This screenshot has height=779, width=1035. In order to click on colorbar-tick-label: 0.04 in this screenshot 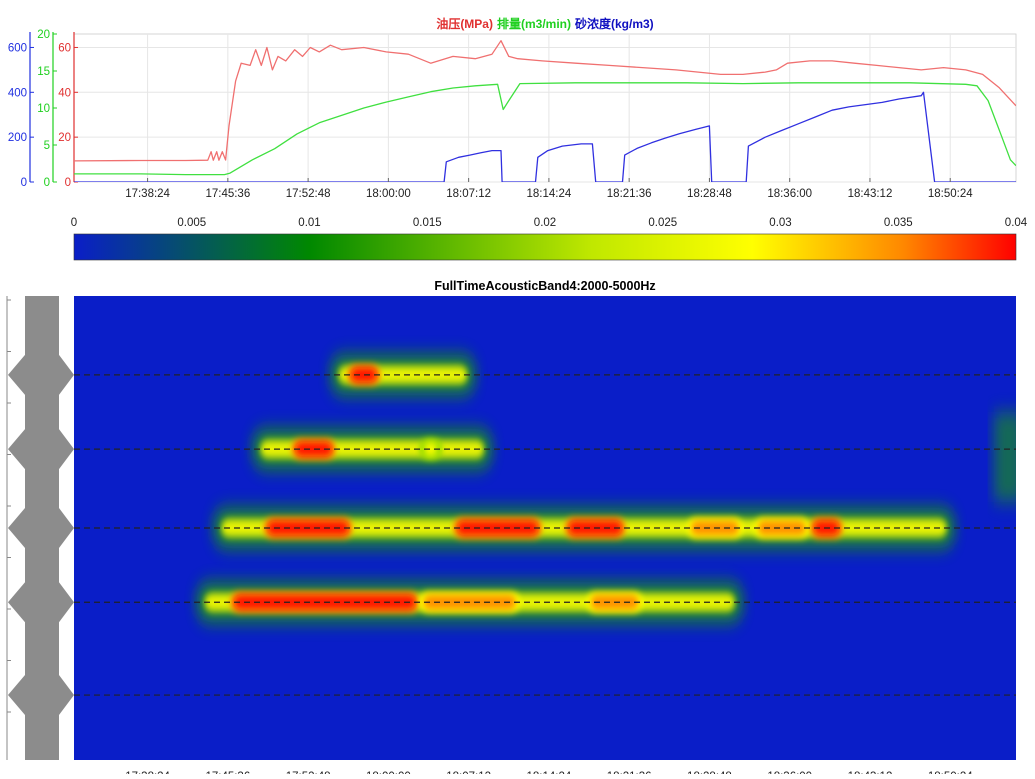, I will do `click(1016, 223)`.